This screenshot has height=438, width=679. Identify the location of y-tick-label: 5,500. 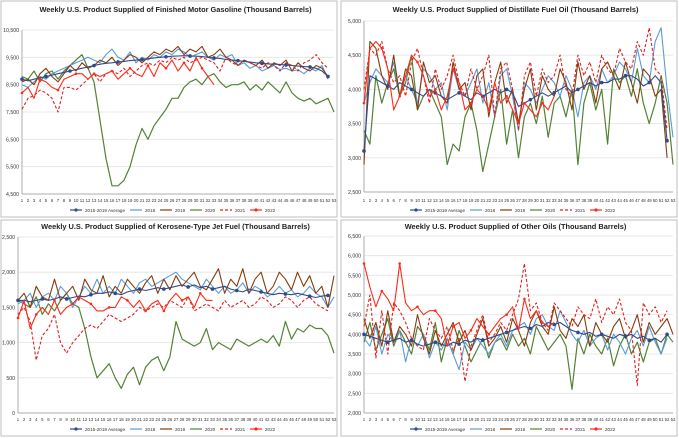
(12, 168).